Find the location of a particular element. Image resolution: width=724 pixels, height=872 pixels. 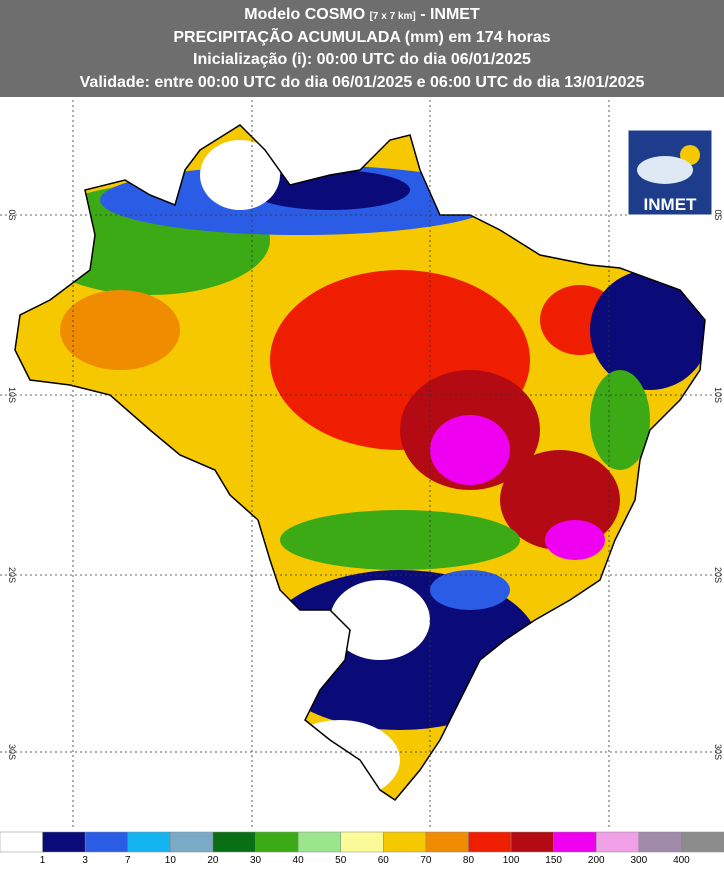

header-bar is located at coordinates (362, 48).